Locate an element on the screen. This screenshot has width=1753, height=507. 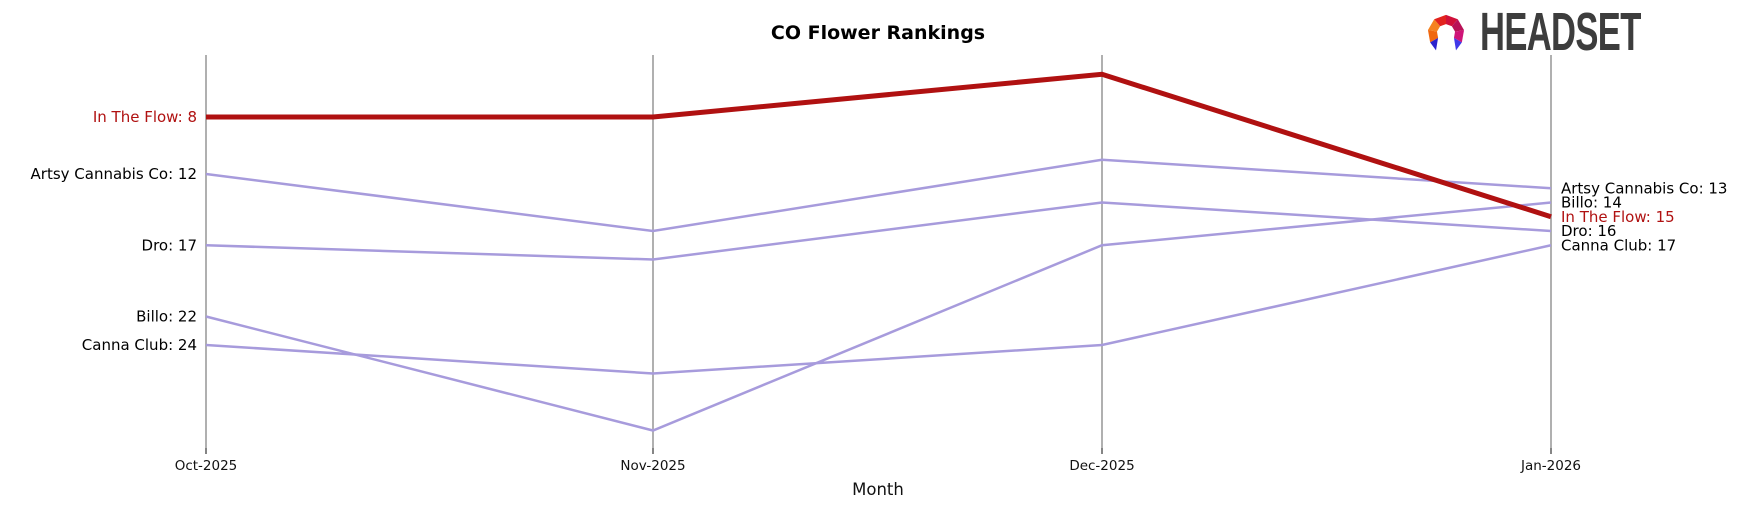
end-rank-label: Canna Club: 17 is located at coordinates (1618, 245).